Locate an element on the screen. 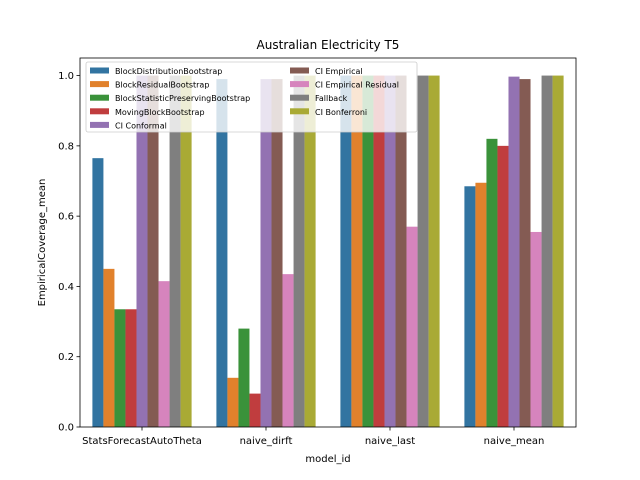 The image size is (640, 480). legend-label: BlockResidualBootstrap is located at coordinates (162, 85).